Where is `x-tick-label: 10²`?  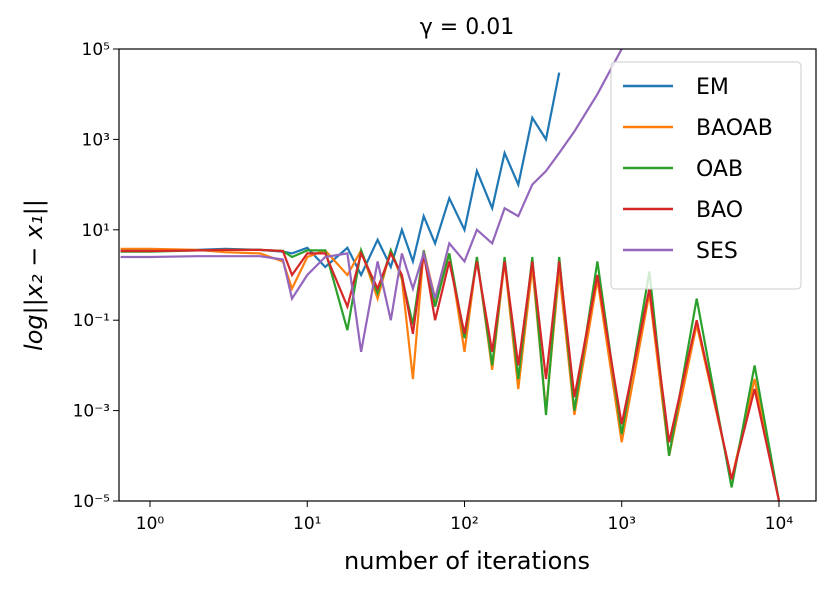 x-tick-label: 10² is located at coordinates (464, 524).